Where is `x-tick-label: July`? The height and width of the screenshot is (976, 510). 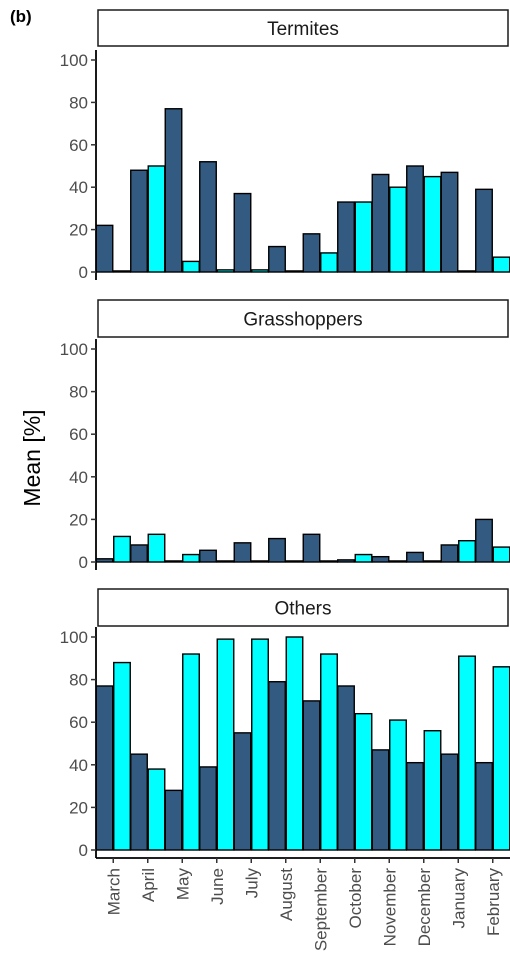 x-tick-label: July is located at coordinates (251, 883).